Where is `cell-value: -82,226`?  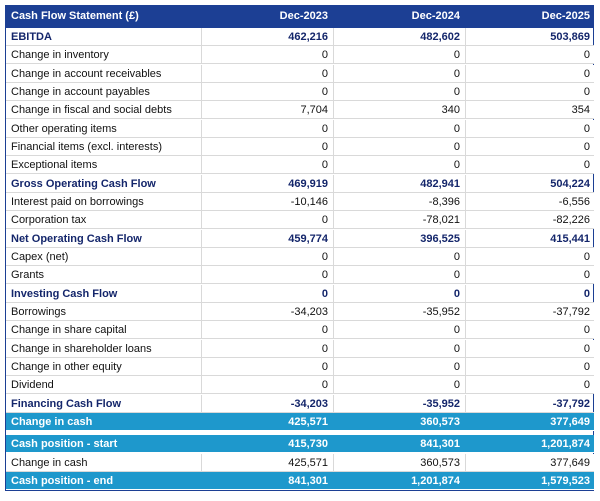 cell-value: -82,226 is located at coordinates (529, 220).